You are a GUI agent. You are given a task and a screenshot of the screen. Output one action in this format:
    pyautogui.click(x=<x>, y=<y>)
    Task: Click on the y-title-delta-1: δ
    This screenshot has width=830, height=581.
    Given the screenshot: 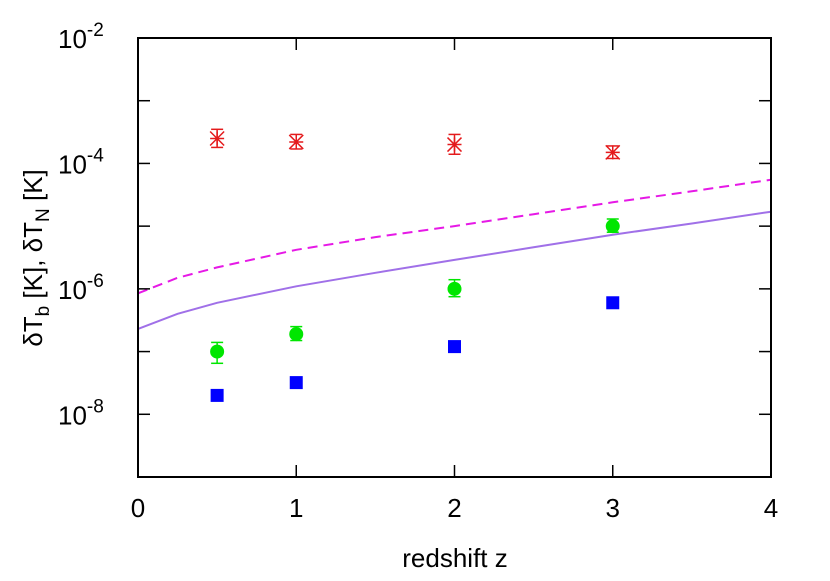 What is the action you would take?
    pyautogui.click(x=33, y=339)
    